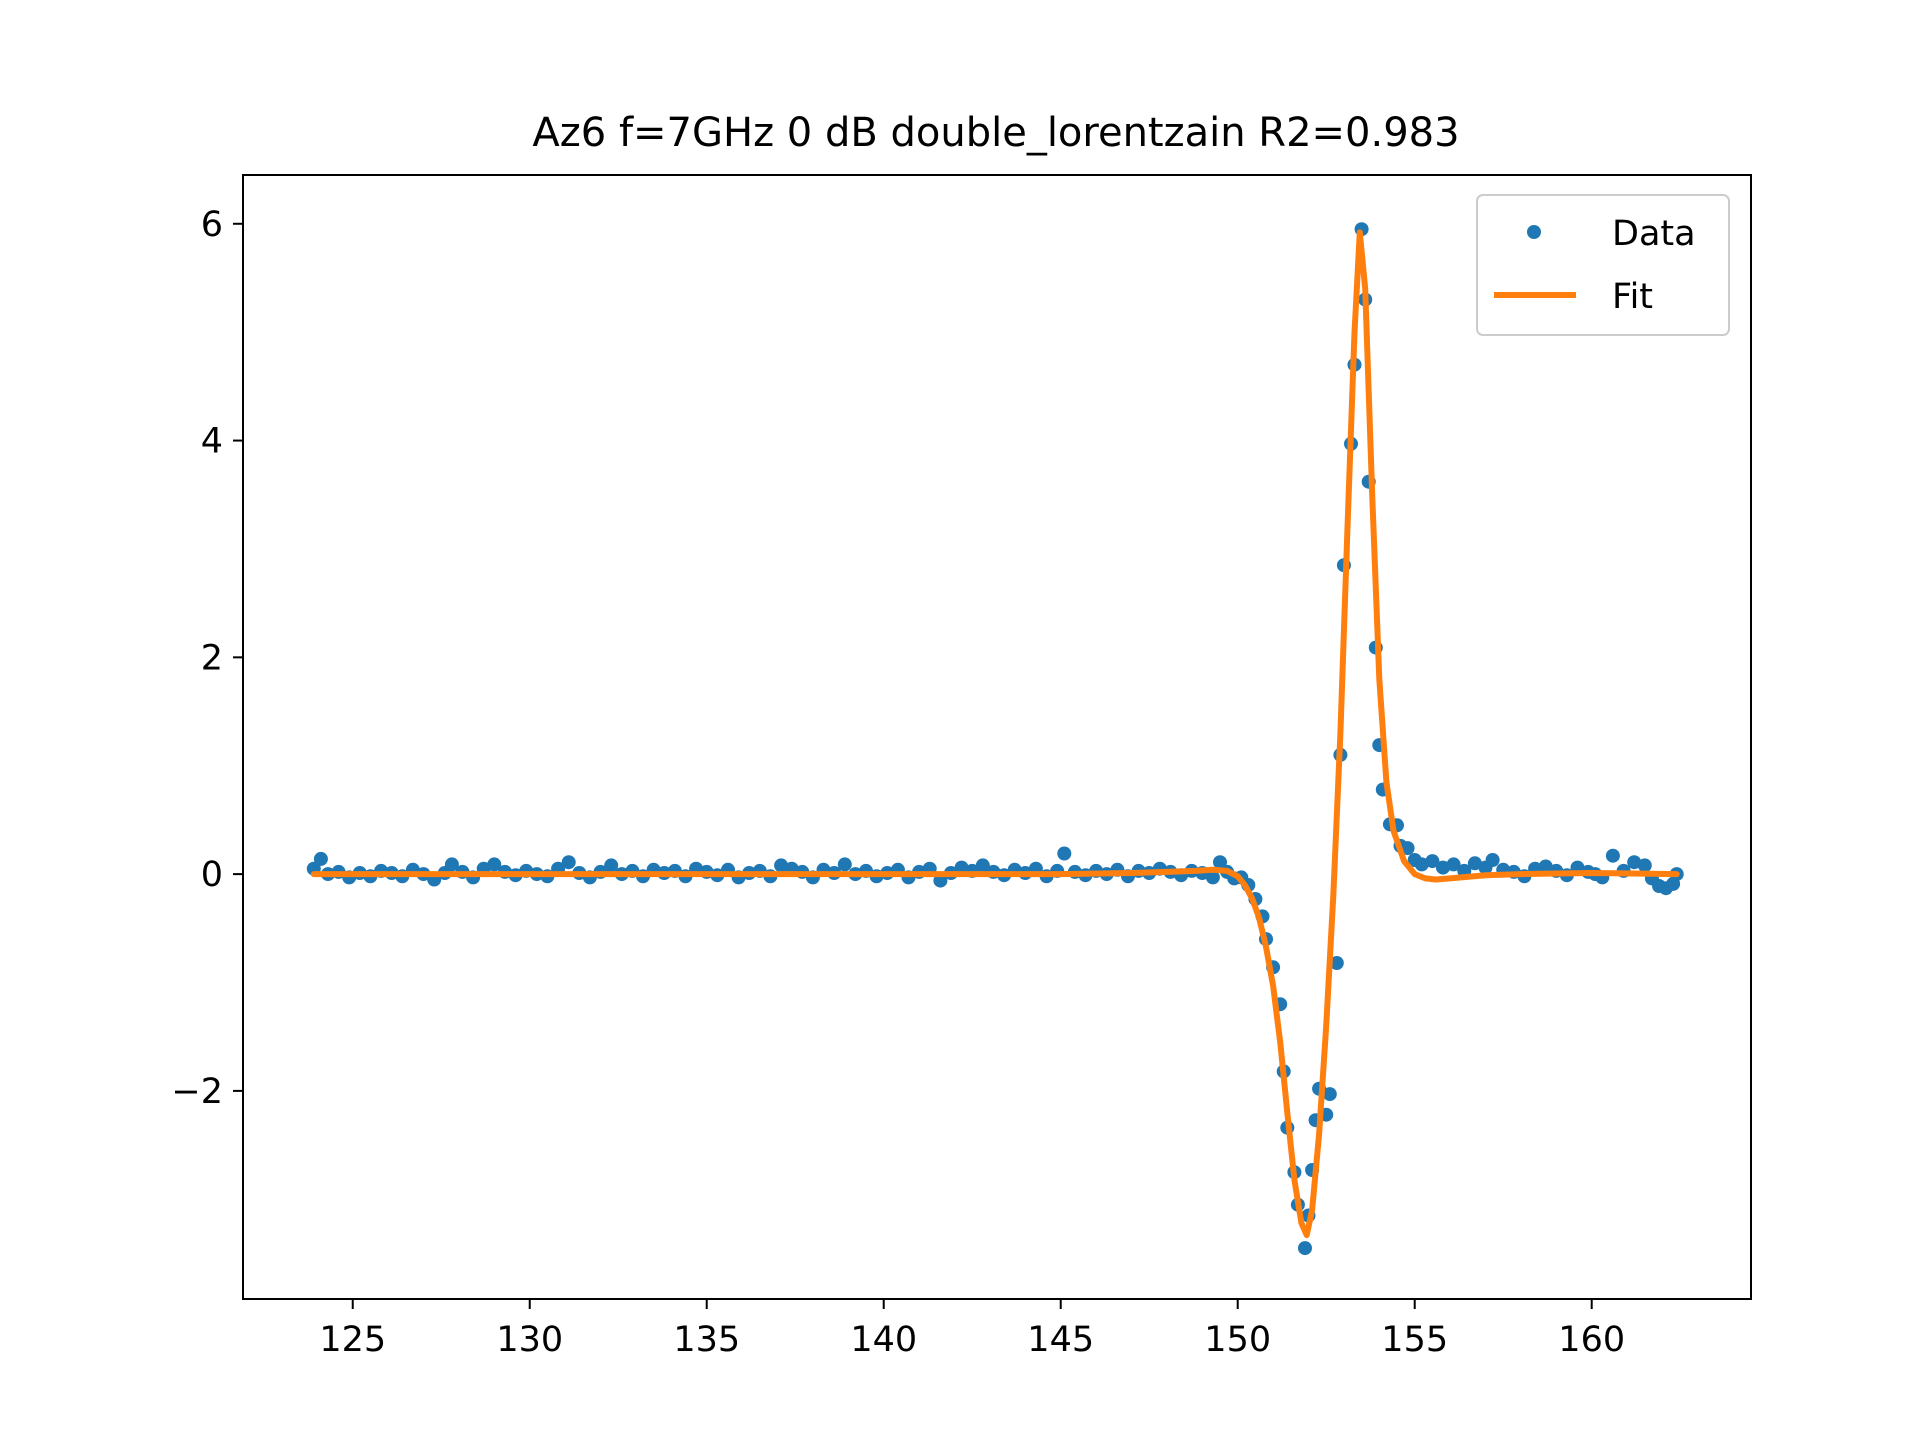  I want to click on y-tick-label: 6, so click(212, 225).